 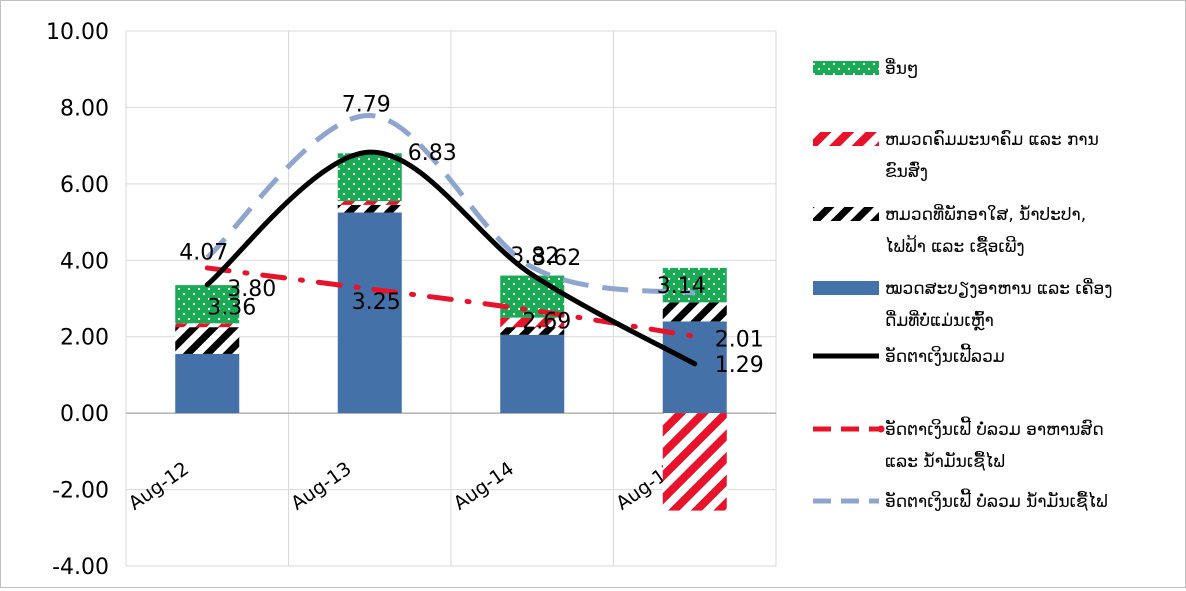 I want to click on data-label: 3.80, so click(x=251, y=289).